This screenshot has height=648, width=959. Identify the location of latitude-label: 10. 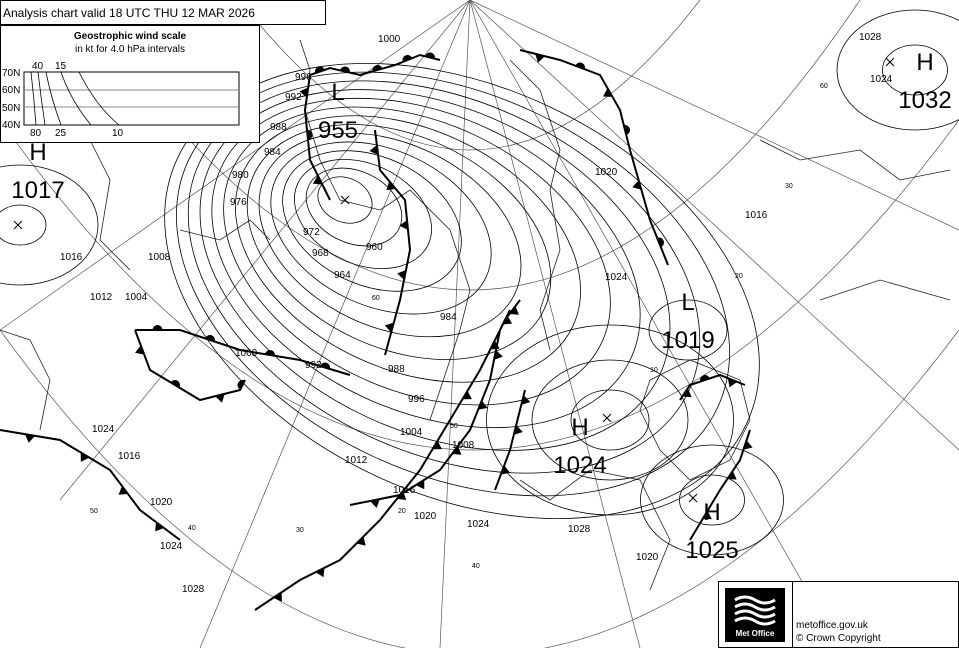
(654, 370).